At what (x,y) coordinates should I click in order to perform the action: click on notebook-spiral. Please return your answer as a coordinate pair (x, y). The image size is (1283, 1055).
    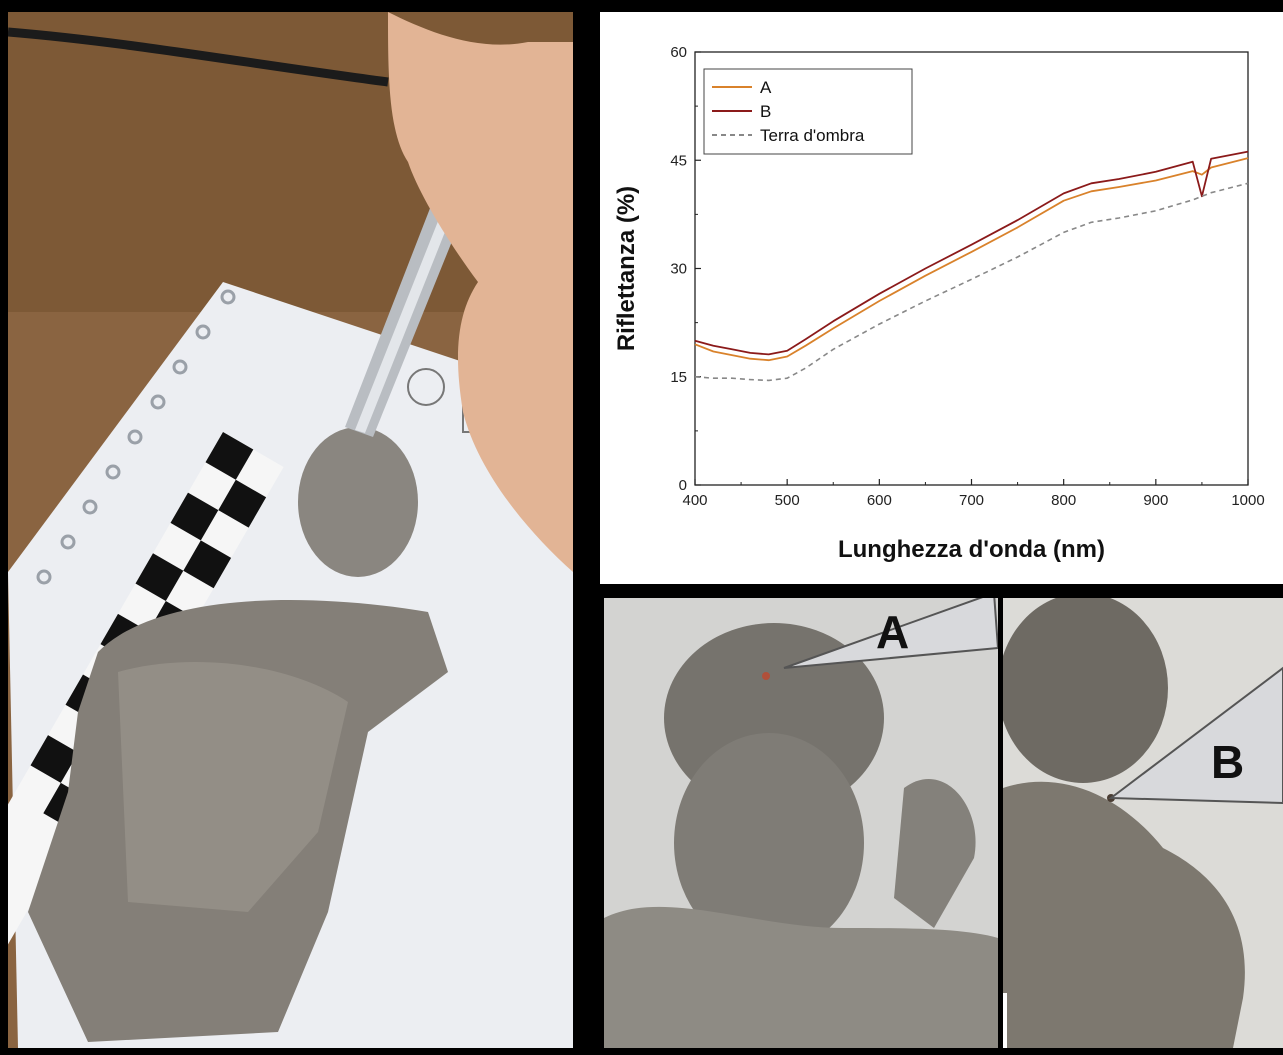
    Looking at the image, I should click on (136, 437).